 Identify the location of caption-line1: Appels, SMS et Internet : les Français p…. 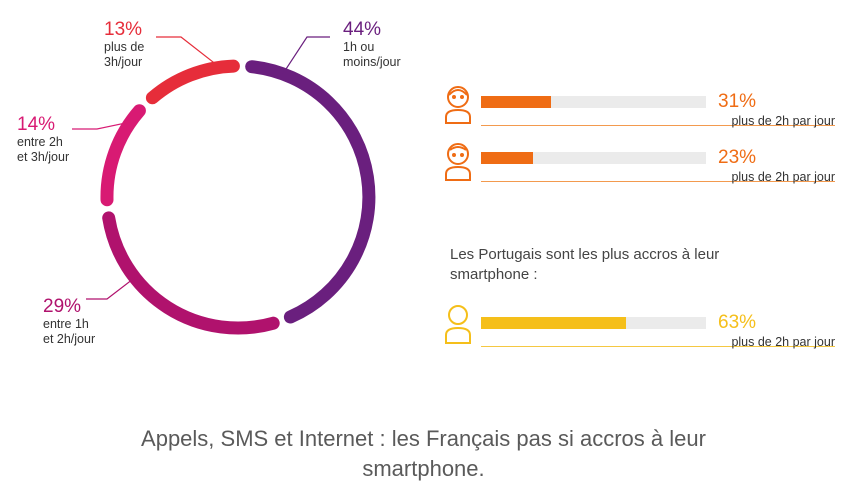
(423, 438).